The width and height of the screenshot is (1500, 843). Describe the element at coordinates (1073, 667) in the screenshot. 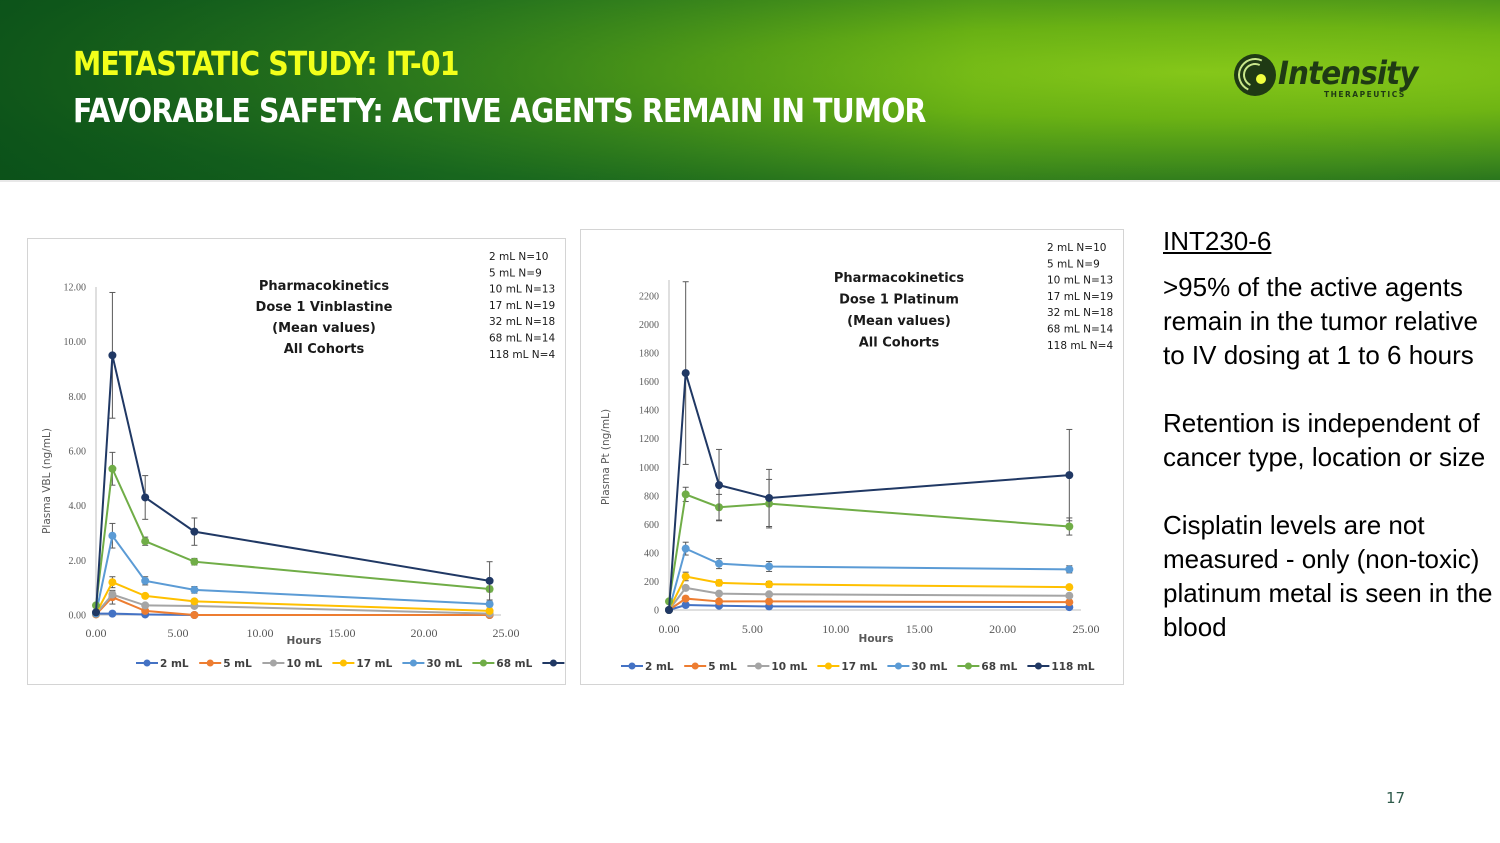

I see `legend-label: 118 mL` at that location.